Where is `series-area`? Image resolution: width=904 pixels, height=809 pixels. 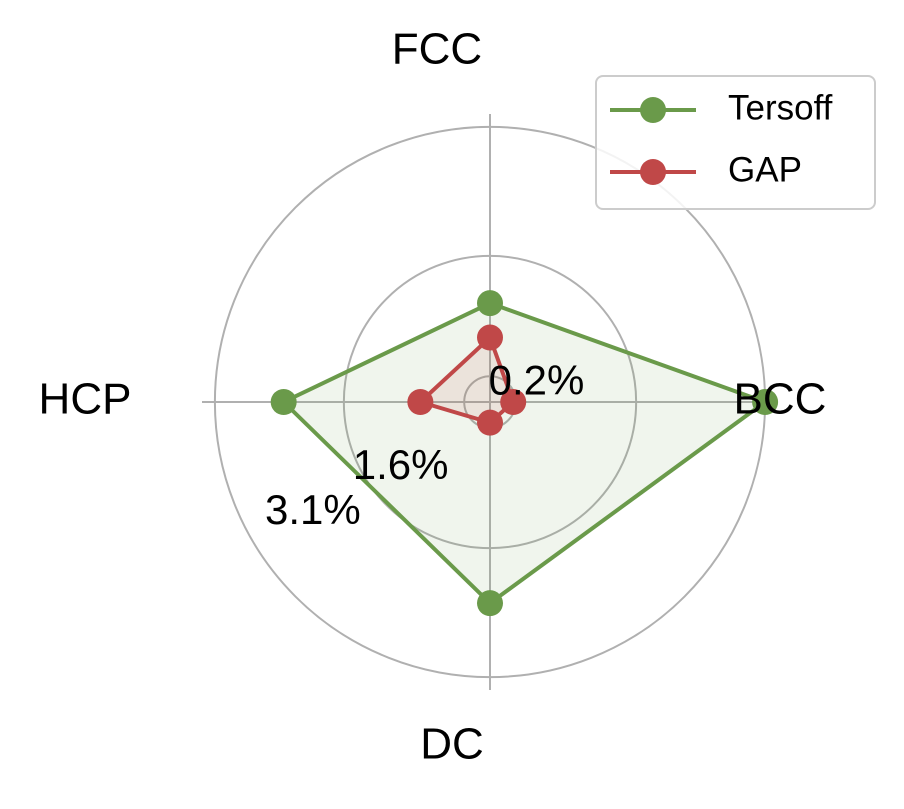 series-area is located at coordinates (467, 380).